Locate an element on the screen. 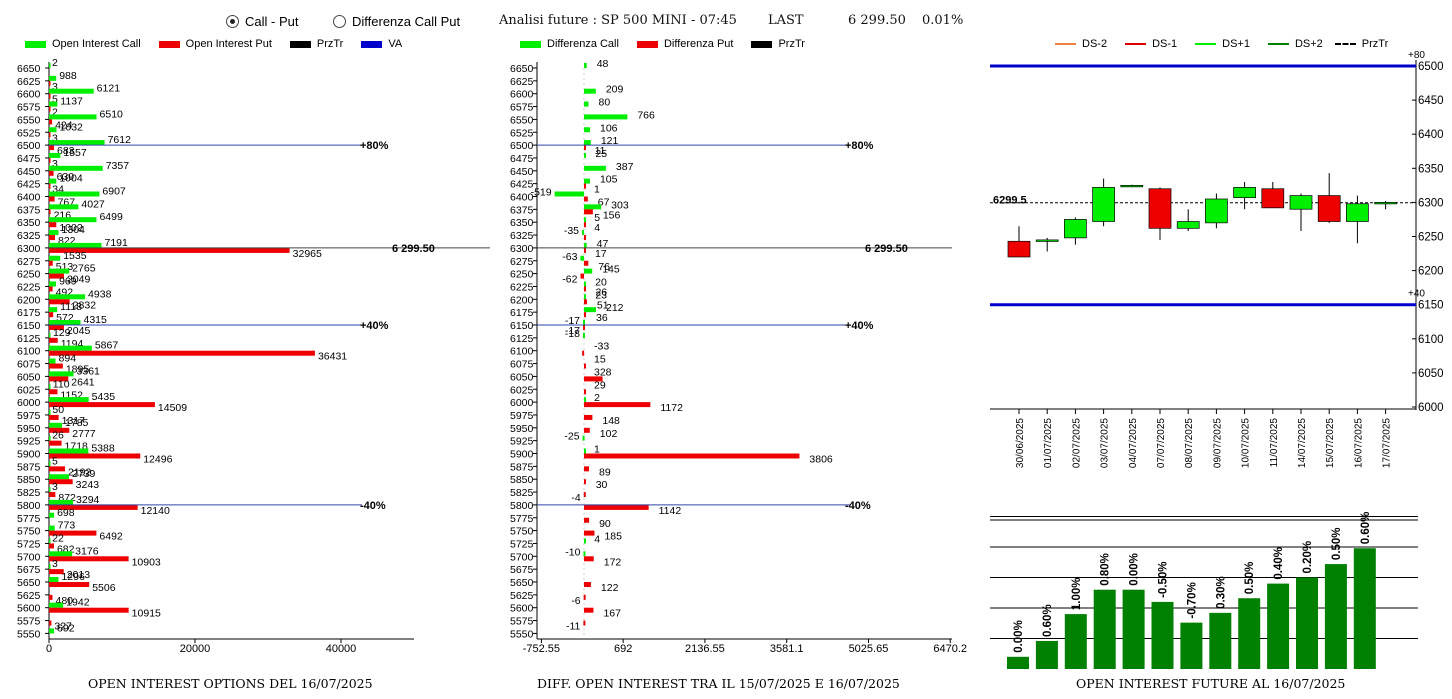  legend-mid: Differenza Call Differenza Put PrzTr is located at coordinates (662, 44).